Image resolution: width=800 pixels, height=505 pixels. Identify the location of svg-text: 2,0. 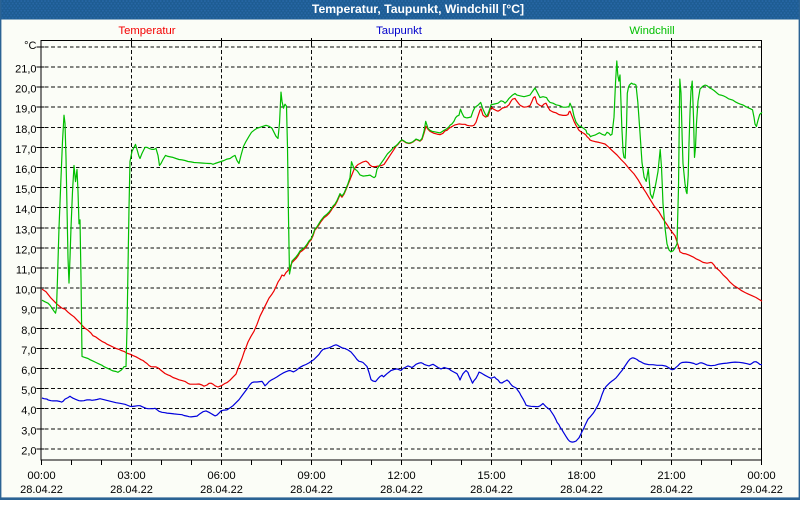
(28, 451).